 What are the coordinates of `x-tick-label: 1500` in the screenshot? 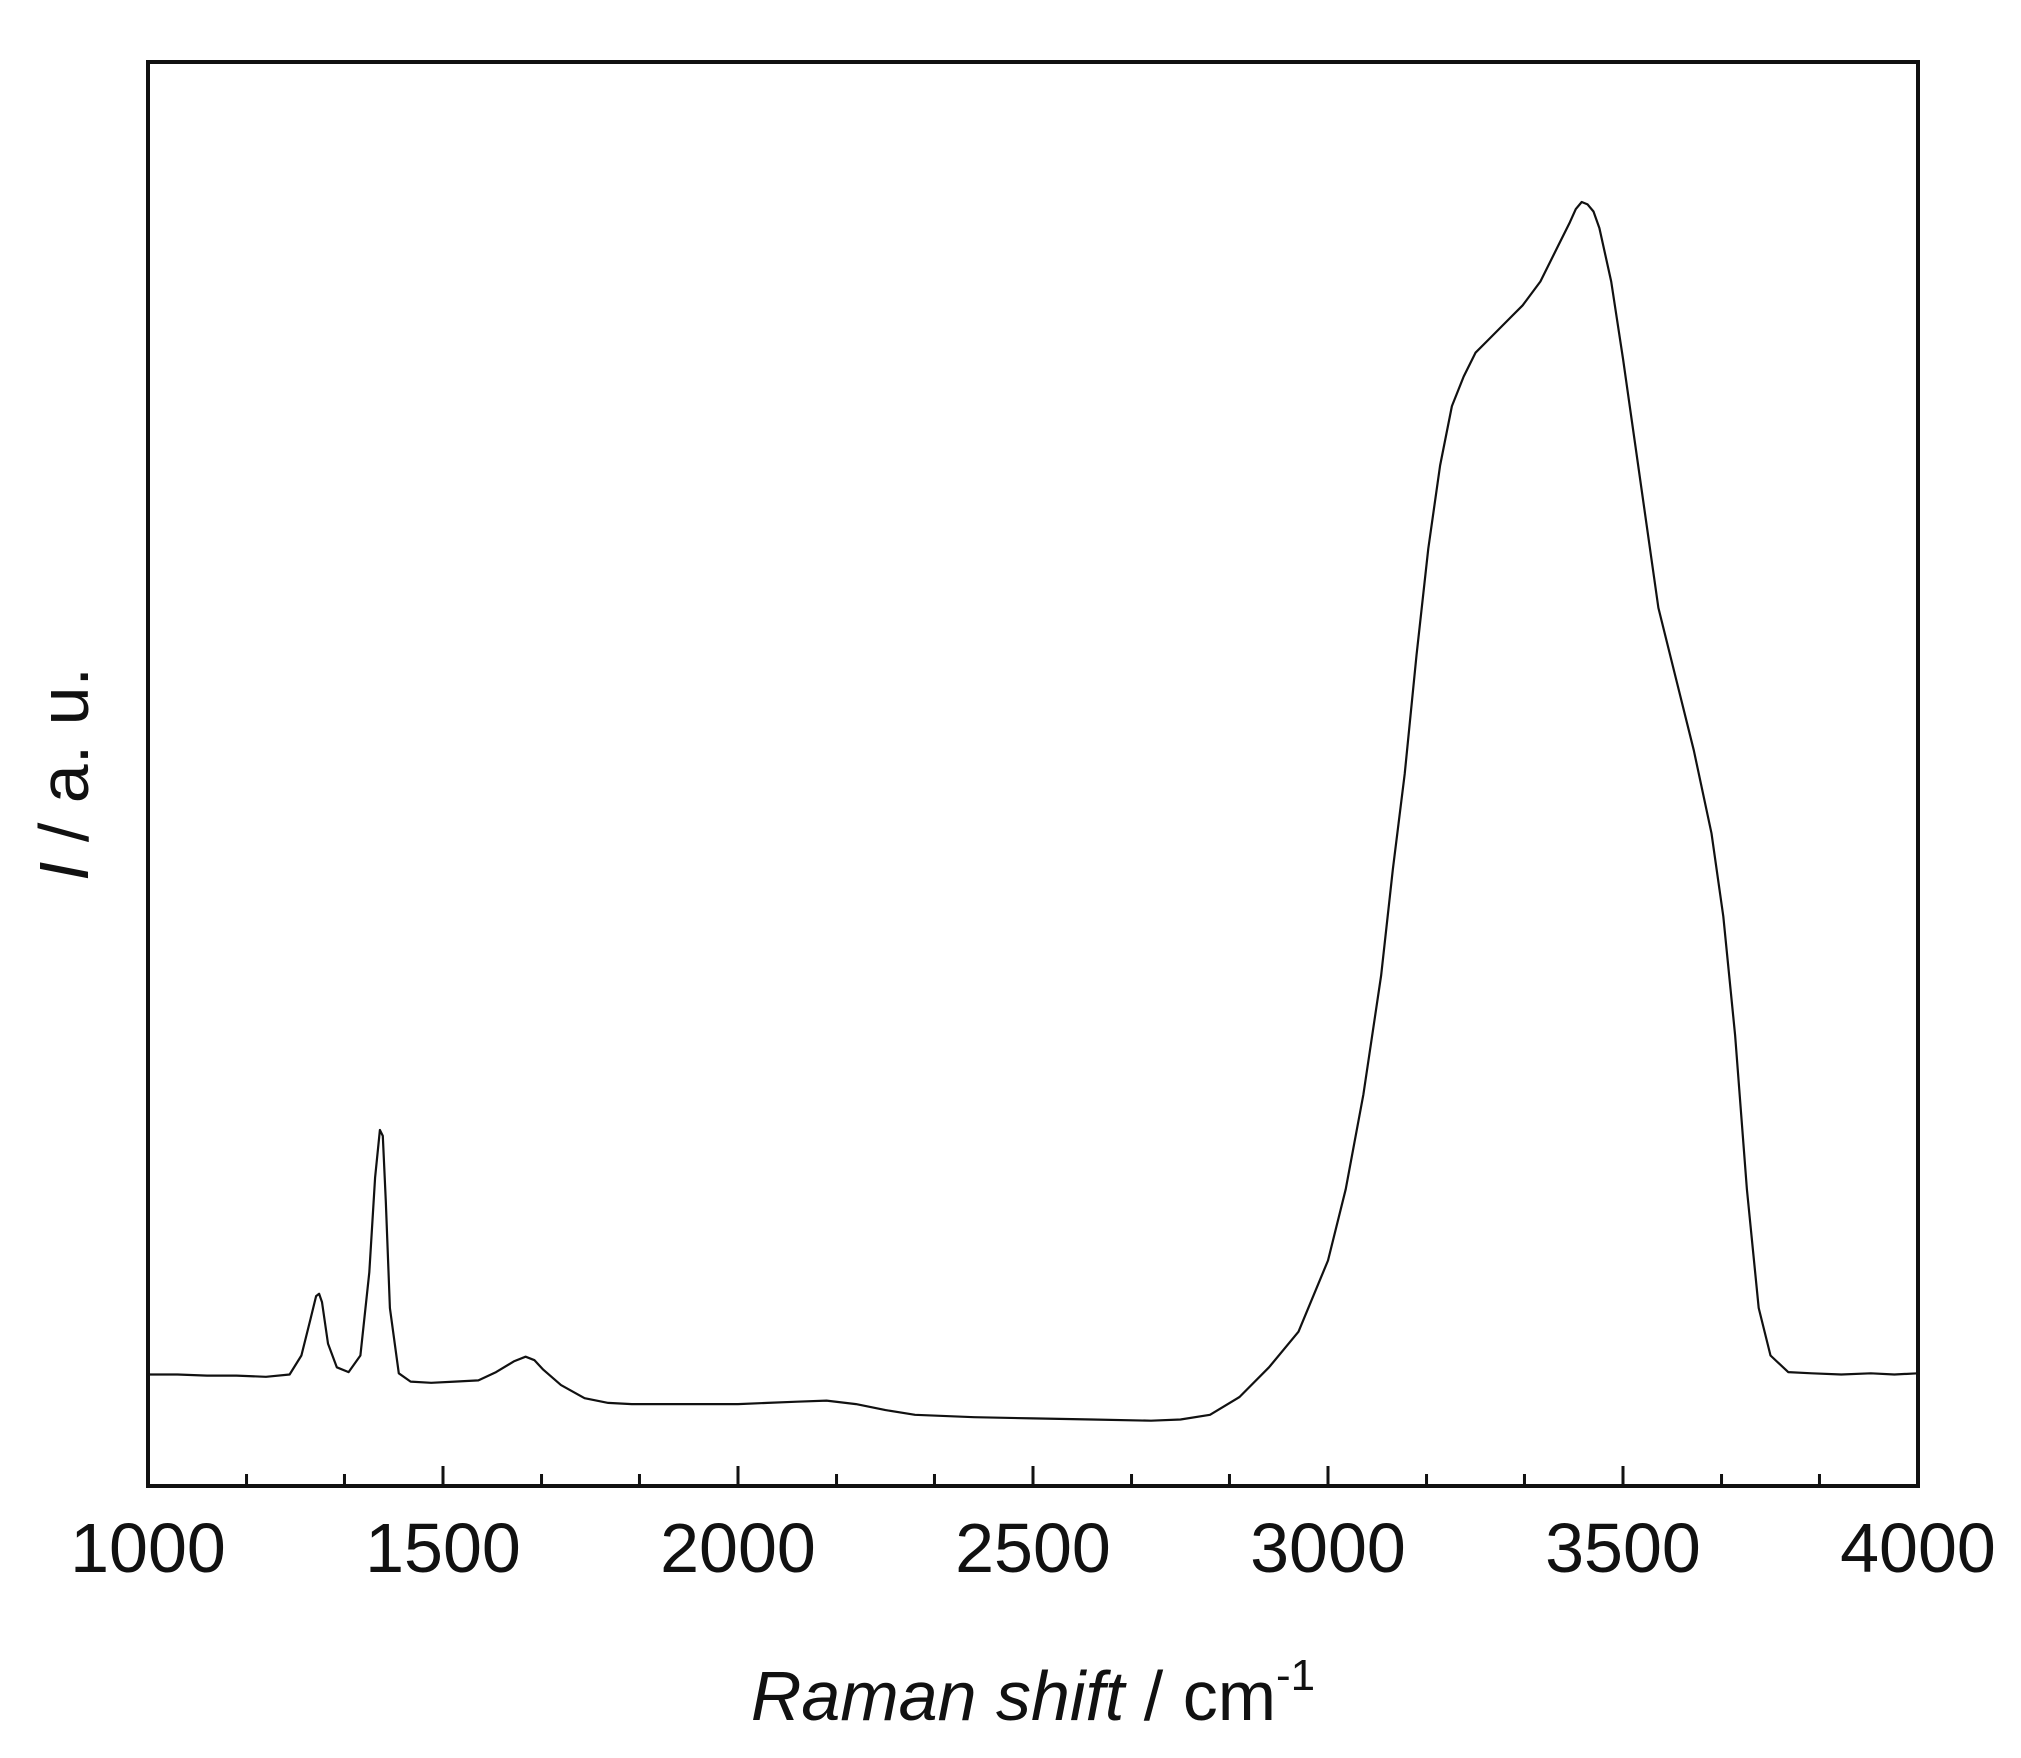 It's located at (443, 1548).